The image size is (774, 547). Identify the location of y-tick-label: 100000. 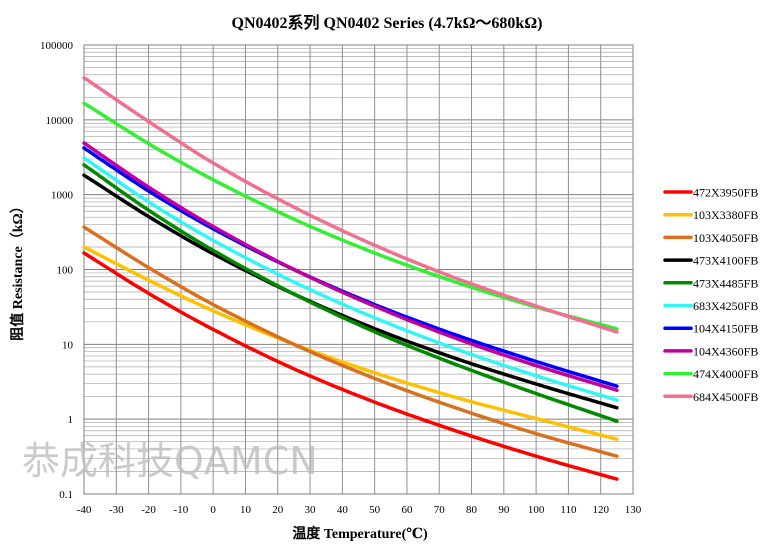
(57, 46).